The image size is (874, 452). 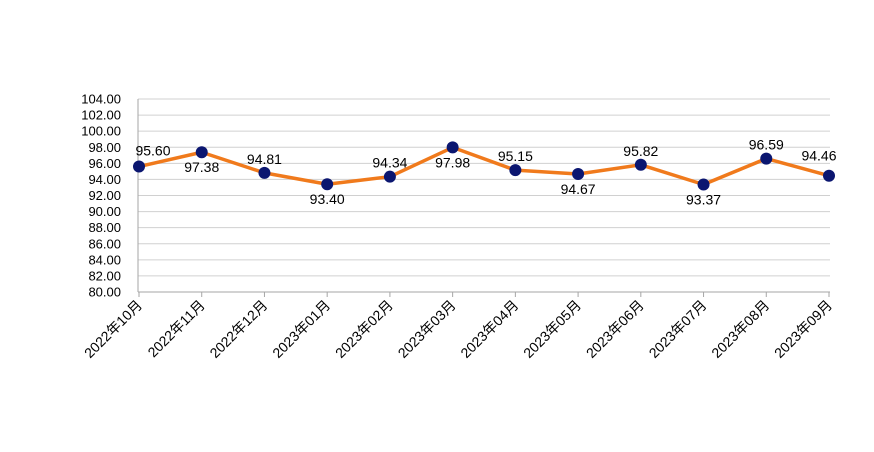 I want to click on x-tick-label: 2023年04月, so click(x=489, y=329).